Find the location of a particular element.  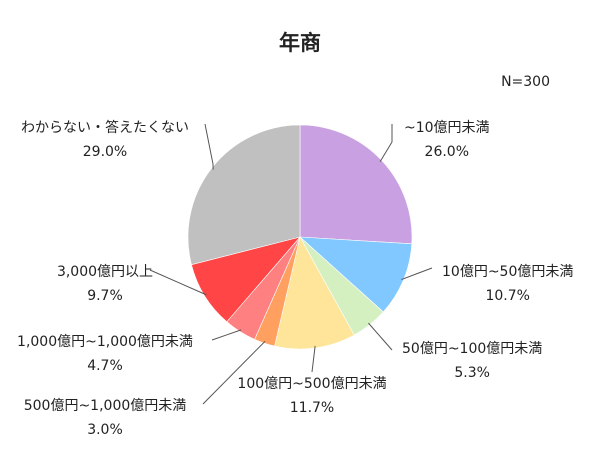

sample-size-note: N=300 is located at coordinates (525, 82).